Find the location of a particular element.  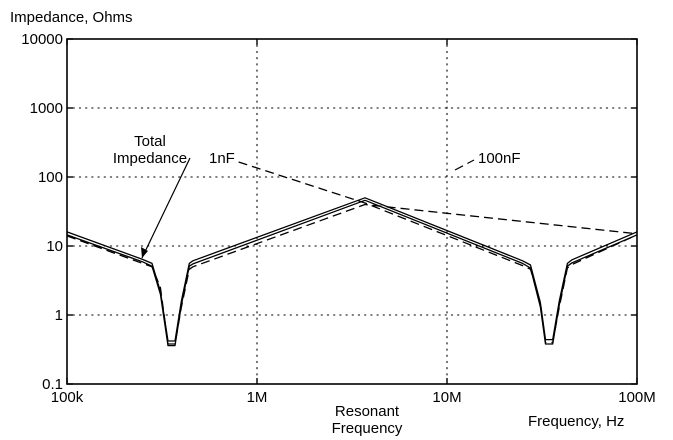

annotation-line: Frequency is located at coordinates (367, 428).